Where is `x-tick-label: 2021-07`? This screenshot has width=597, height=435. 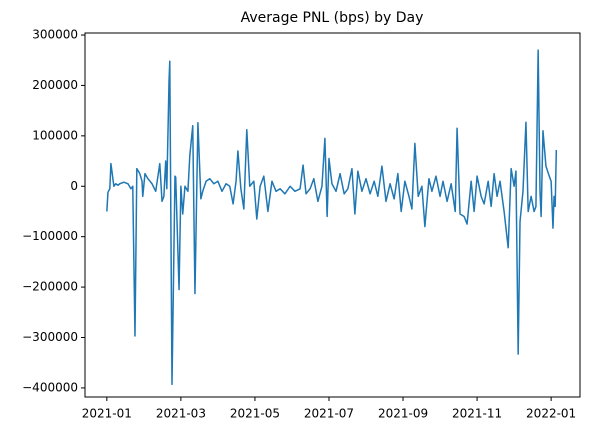 x-tick-label: 2021-07 is located at coordinates (329, 414).